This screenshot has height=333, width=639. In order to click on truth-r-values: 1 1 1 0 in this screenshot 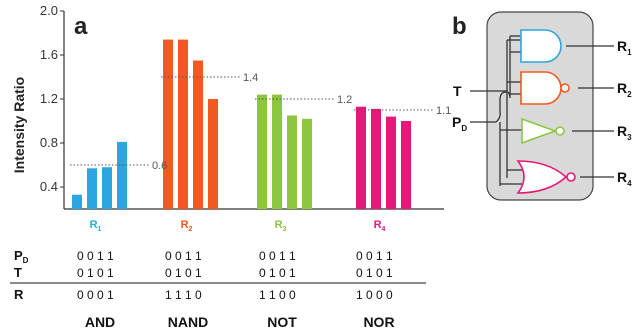, I will do `click(183, 295)`.